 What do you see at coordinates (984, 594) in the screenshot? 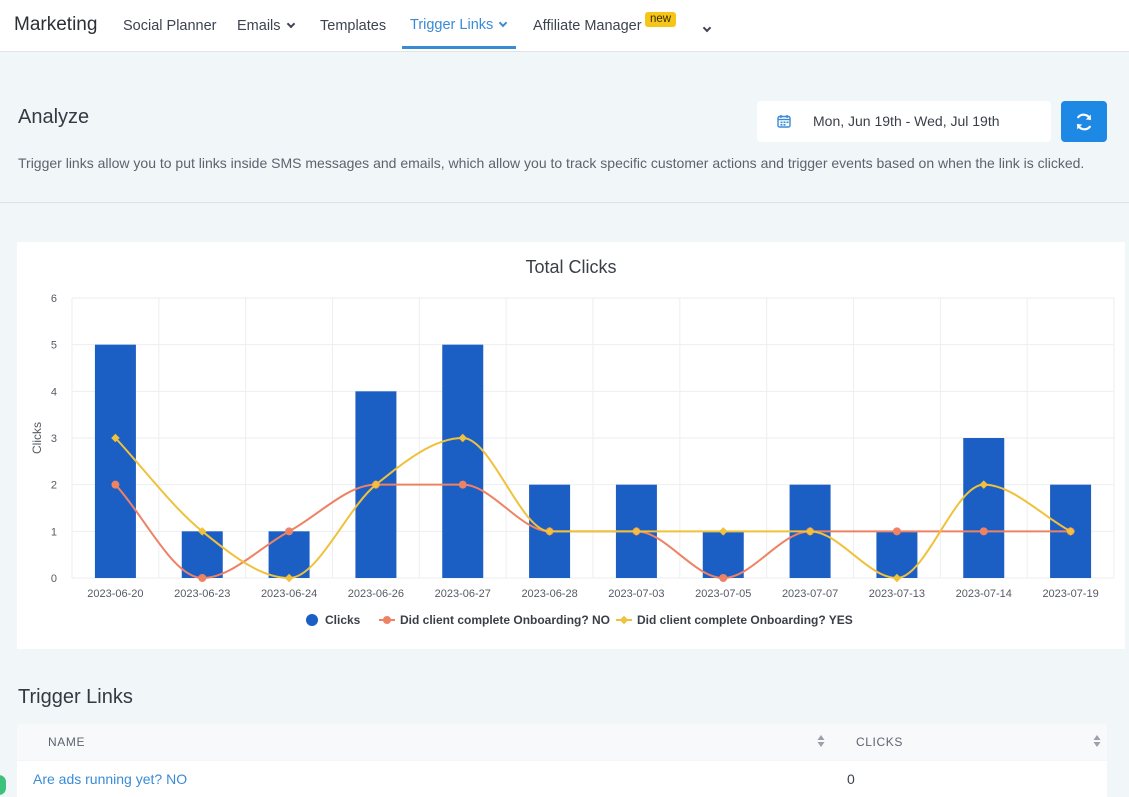
I see `x-tick-label: 2023-07-14` at bounding box center [984, 594].